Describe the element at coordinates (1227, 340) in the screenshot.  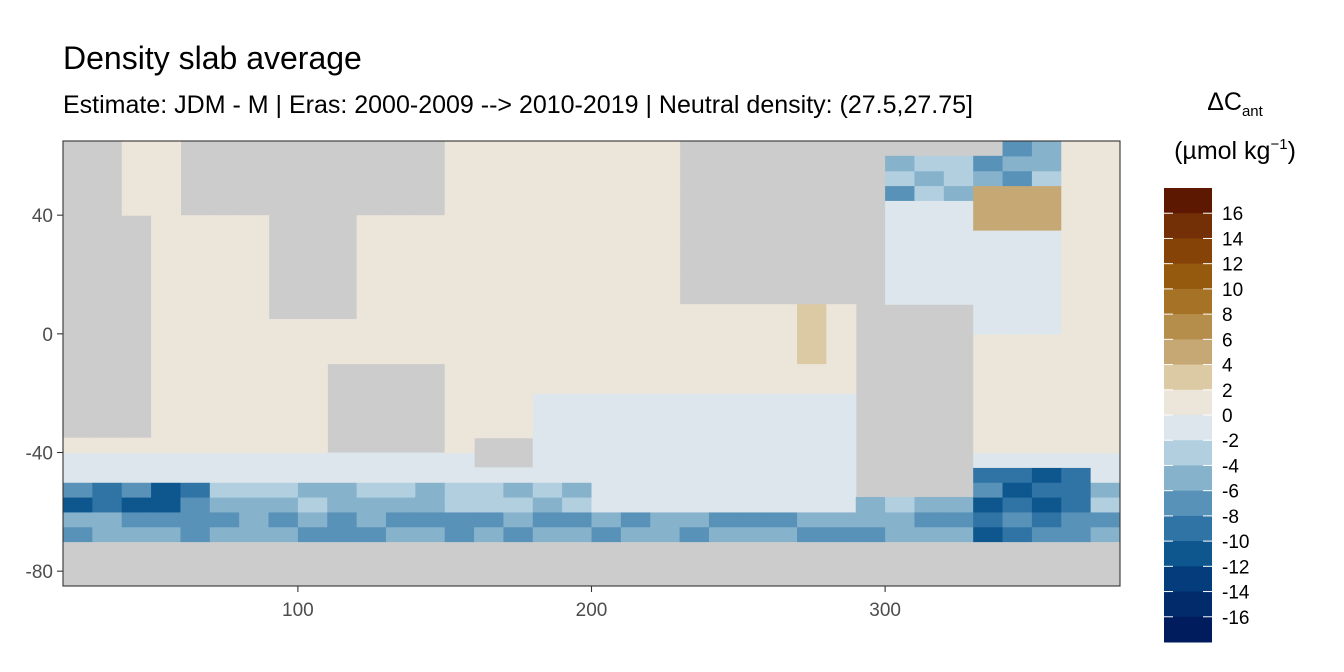
I see `colorbar-label: 6` at that location.